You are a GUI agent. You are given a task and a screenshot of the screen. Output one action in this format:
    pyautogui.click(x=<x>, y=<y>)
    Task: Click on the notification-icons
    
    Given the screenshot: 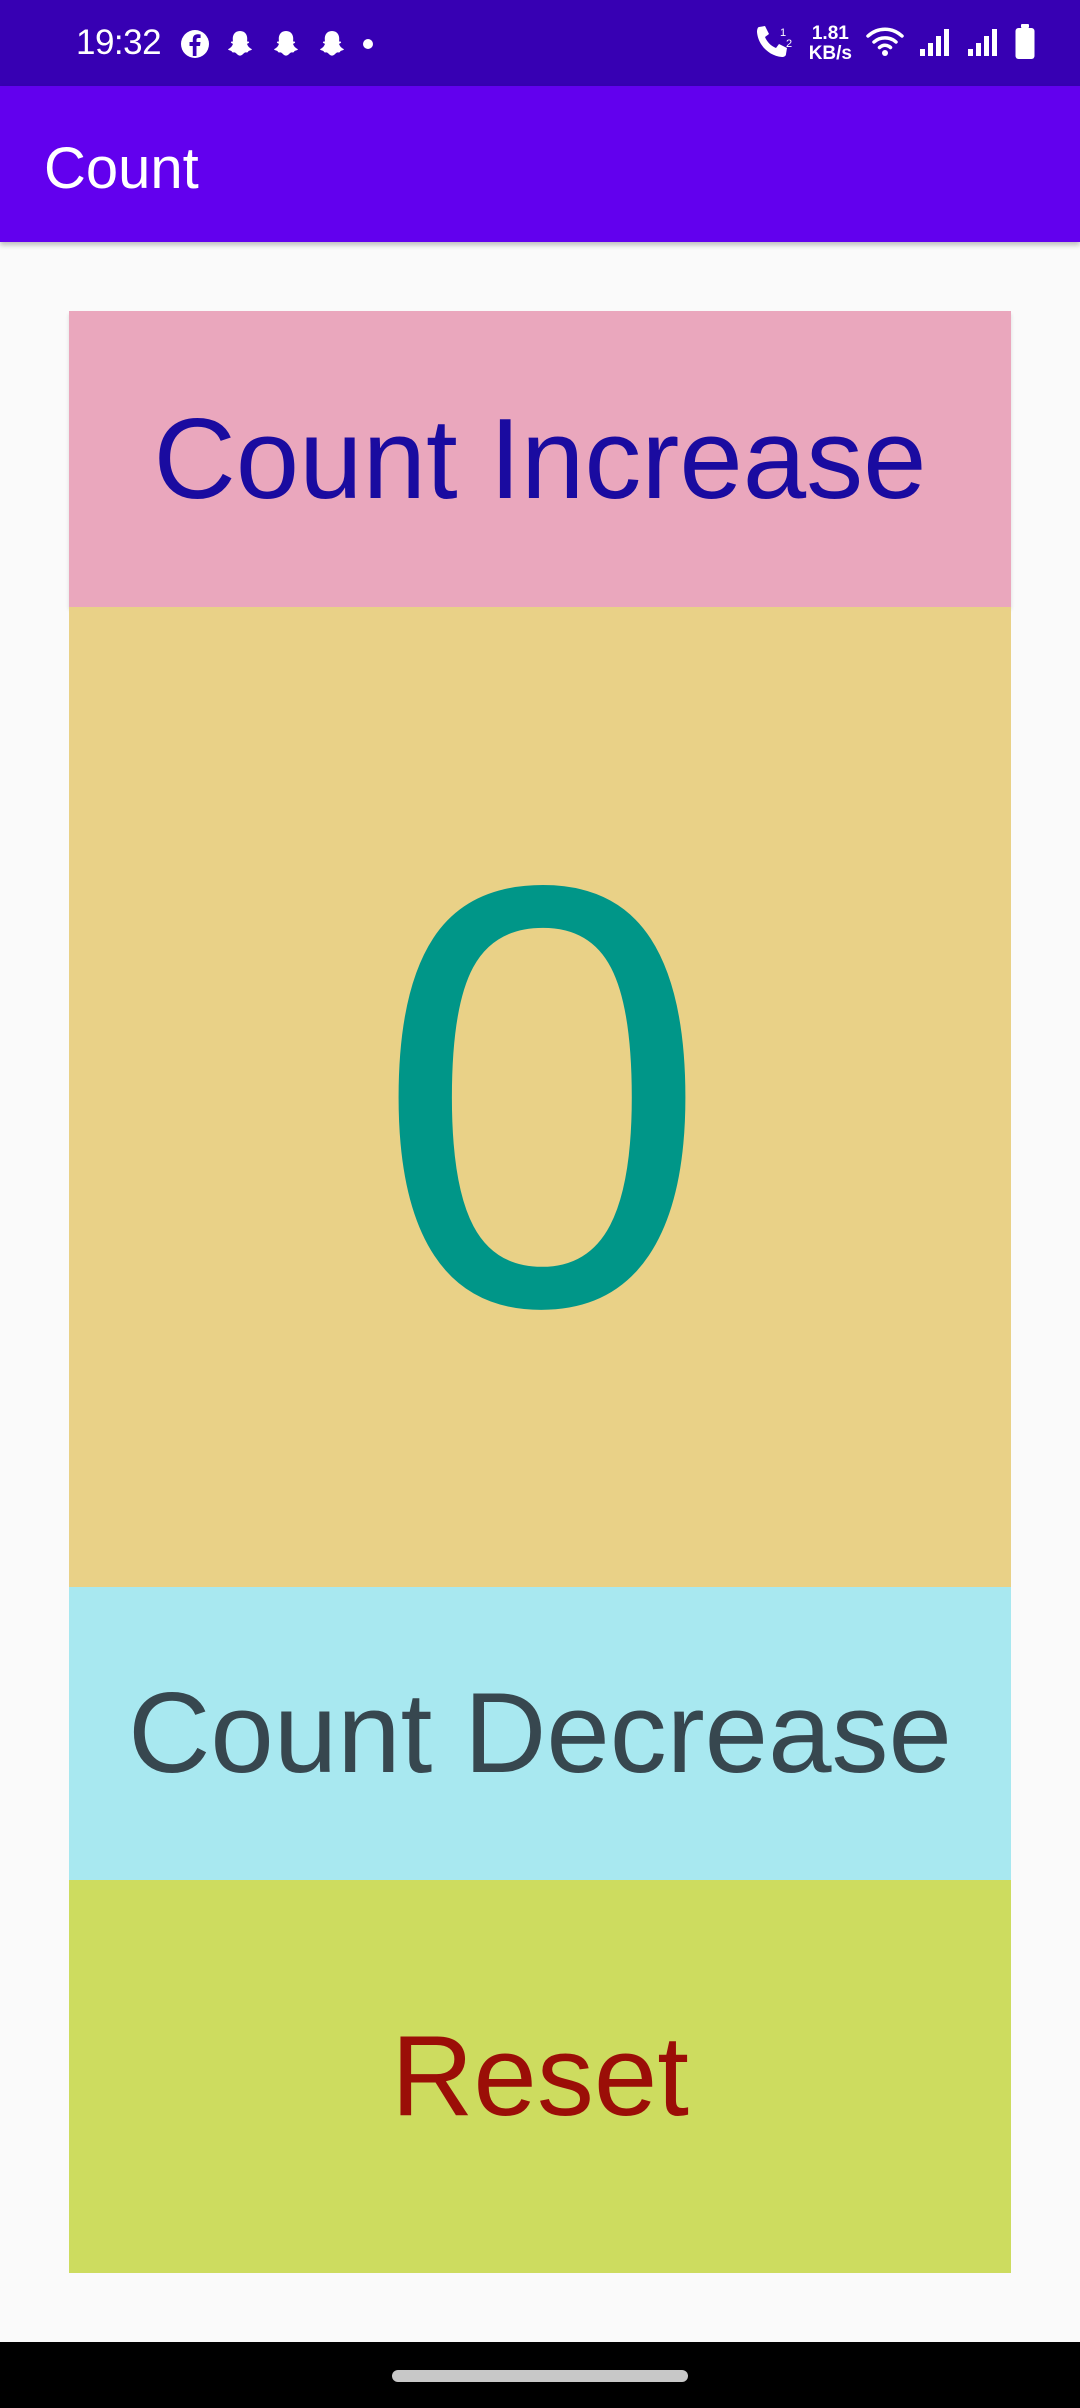 What is the action you would take?
    pyautogui.click(x=277, y=44)
    